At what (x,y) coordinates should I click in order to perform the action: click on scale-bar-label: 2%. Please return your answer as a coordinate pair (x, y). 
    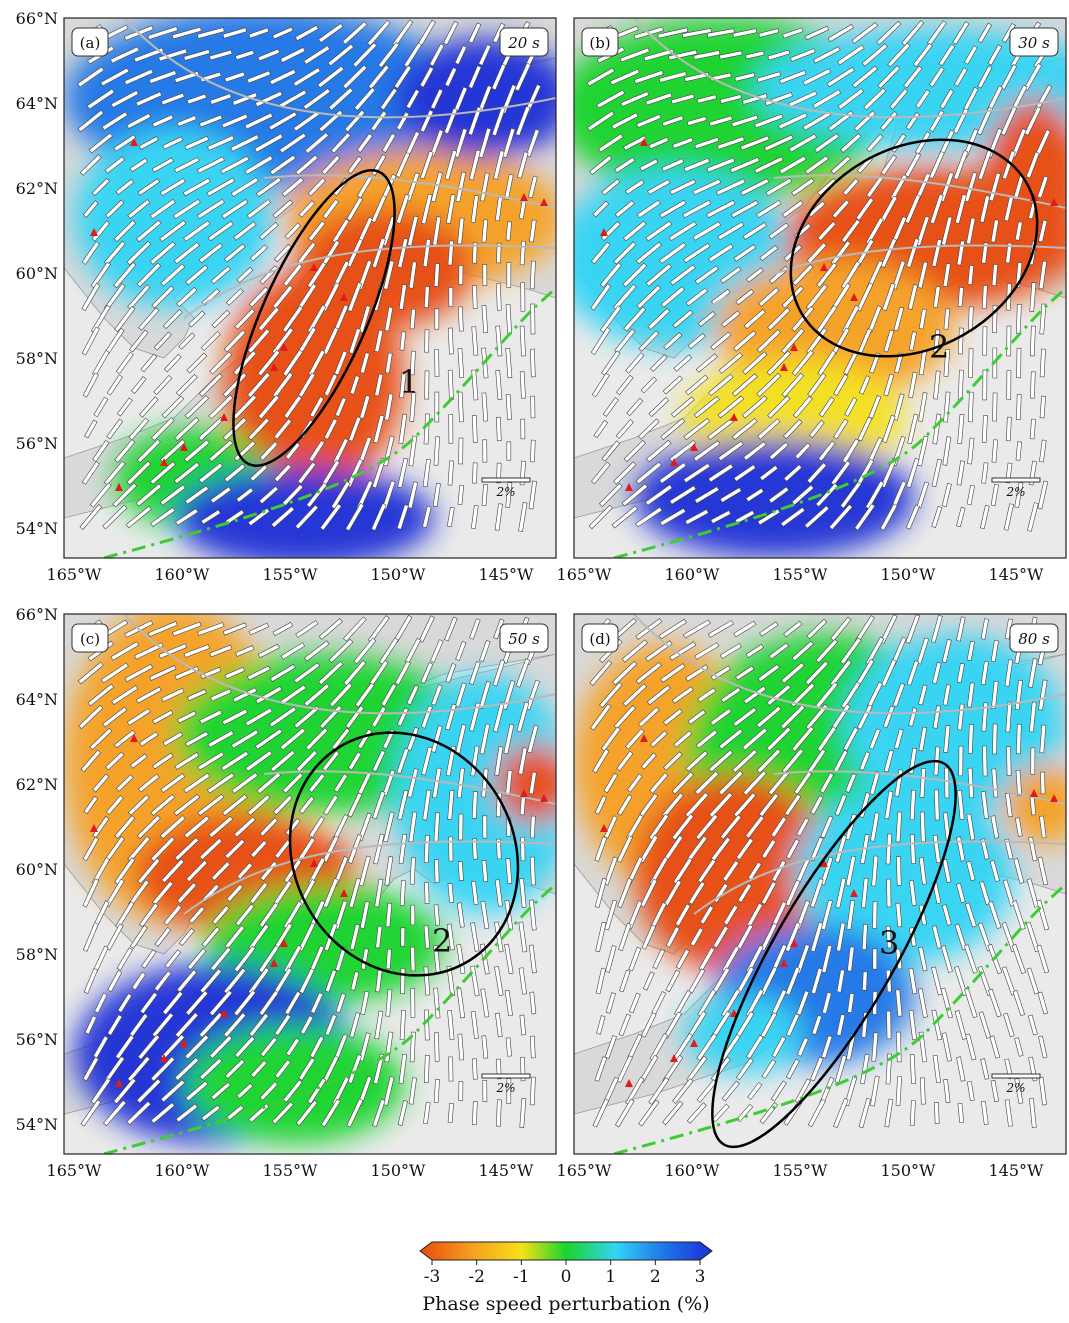
    Looking at the image, I should click on (505, 492).